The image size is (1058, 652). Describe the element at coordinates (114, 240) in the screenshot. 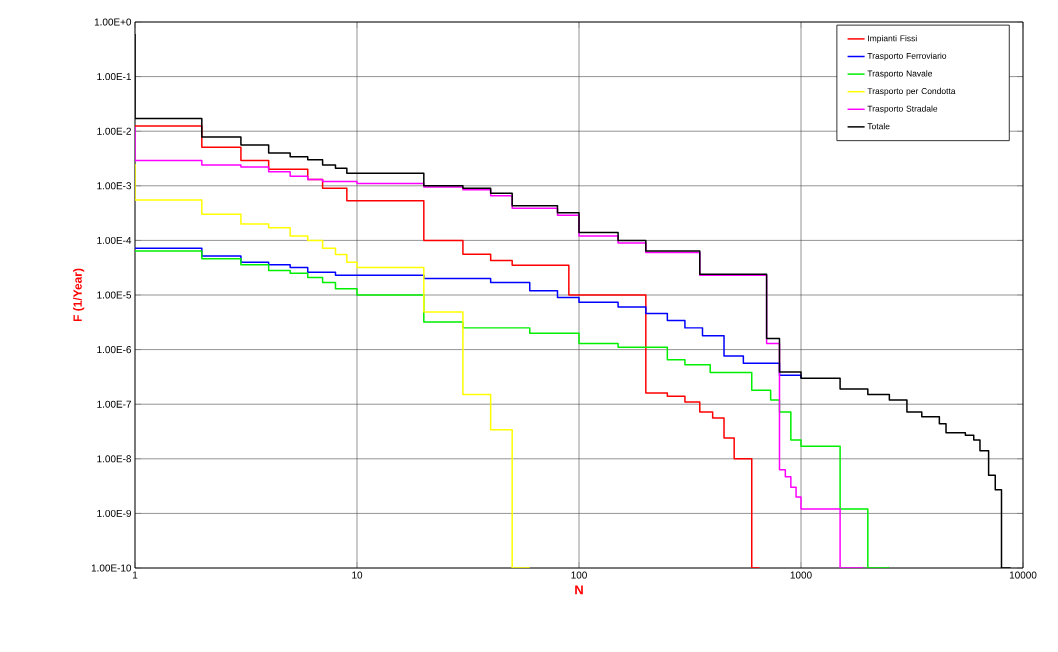

I see `y-tick-label: 1.00E-4` at that location.